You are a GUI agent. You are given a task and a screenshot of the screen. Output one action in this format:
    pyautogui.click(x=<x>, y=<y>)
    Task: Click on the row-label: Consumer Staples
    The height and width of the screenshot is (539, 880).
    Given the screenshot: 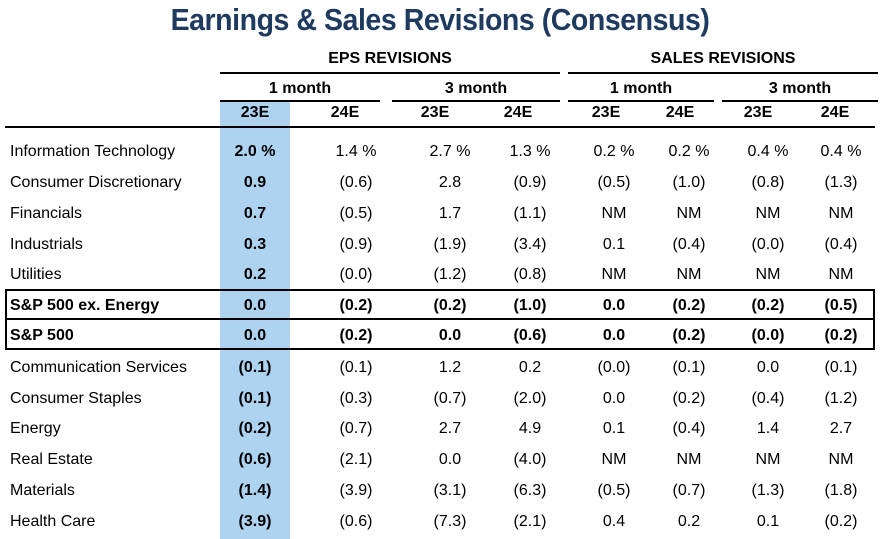 What is the action you would take?
    pyautogui.click(x=76, y=398)
    